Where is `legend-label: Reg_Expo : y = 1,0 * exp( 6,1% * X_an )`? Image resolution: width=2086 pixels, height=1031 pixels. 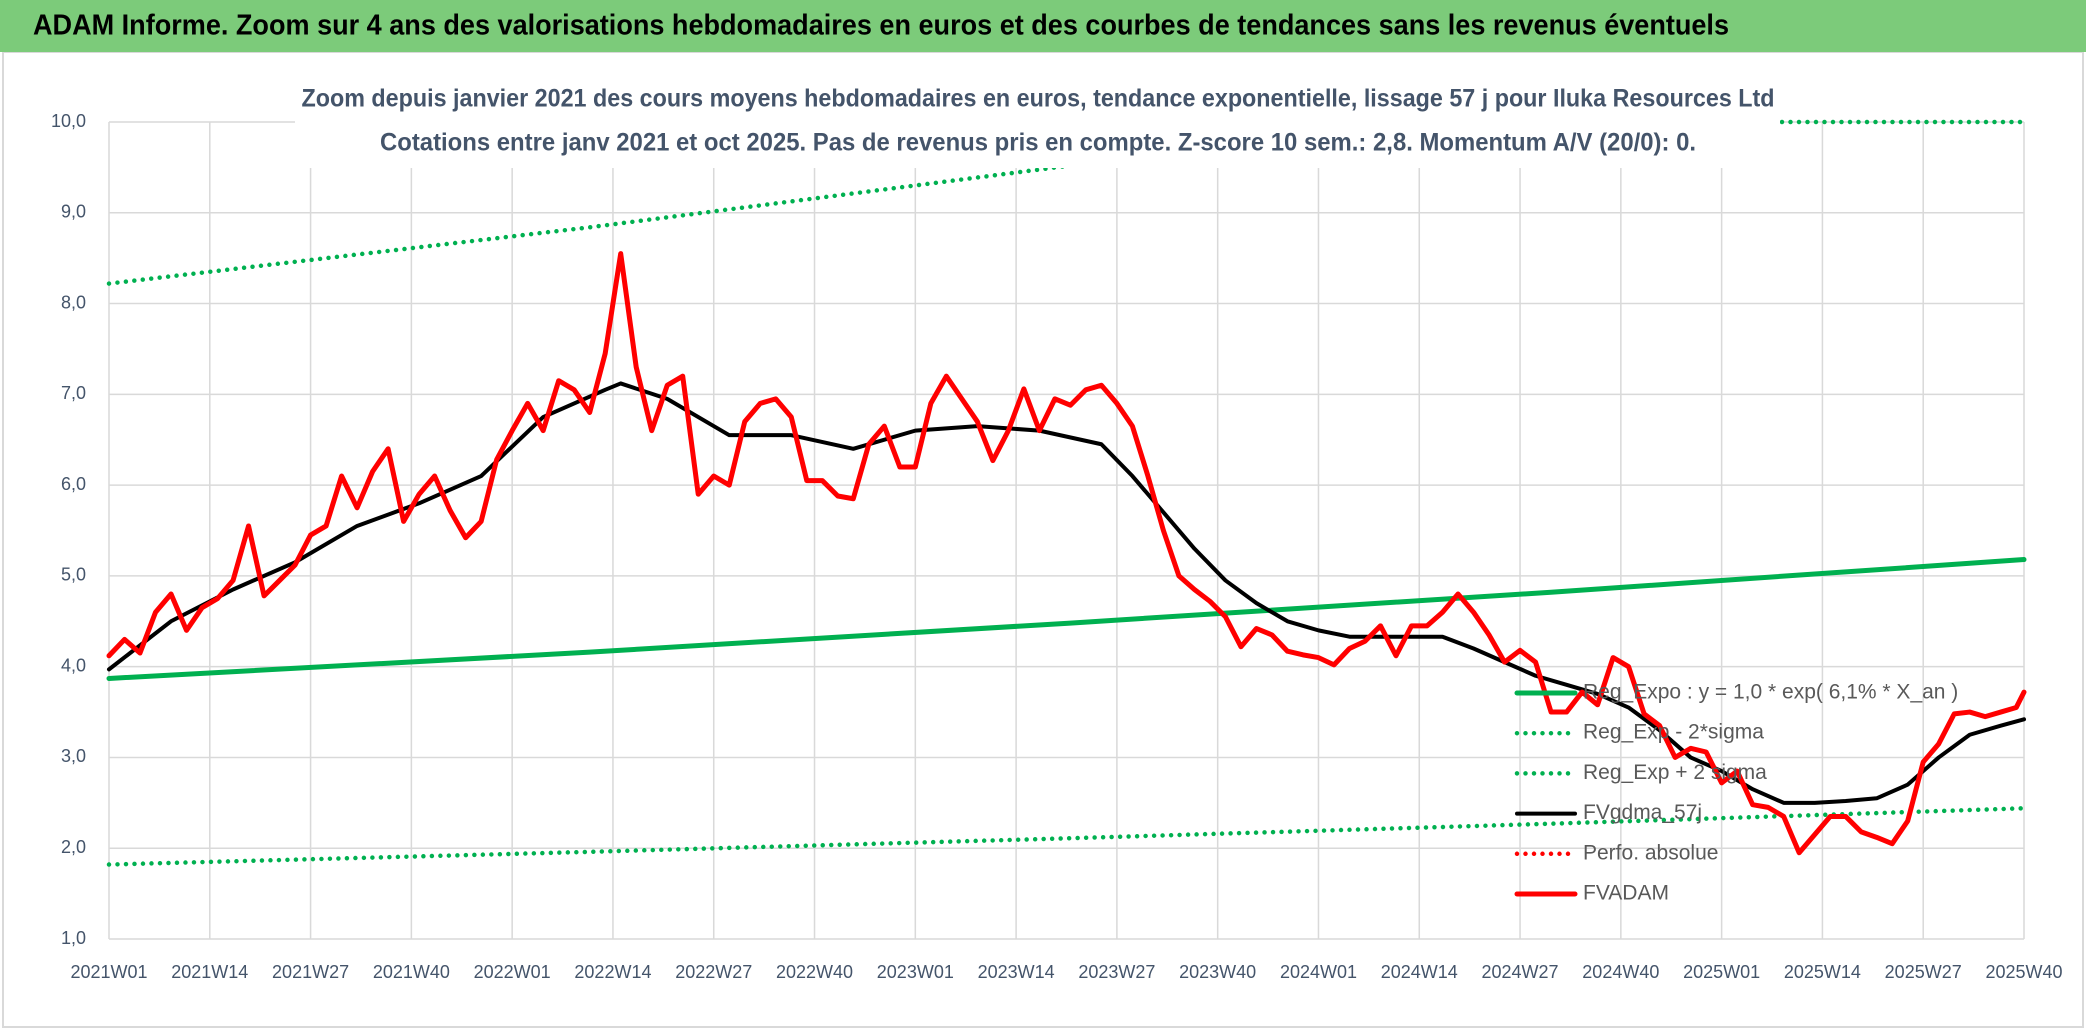
legend-label: Reg_Expo : y = 1,0 * exp( 6,1% * X_an ) is located at coordinates (1770, 692).